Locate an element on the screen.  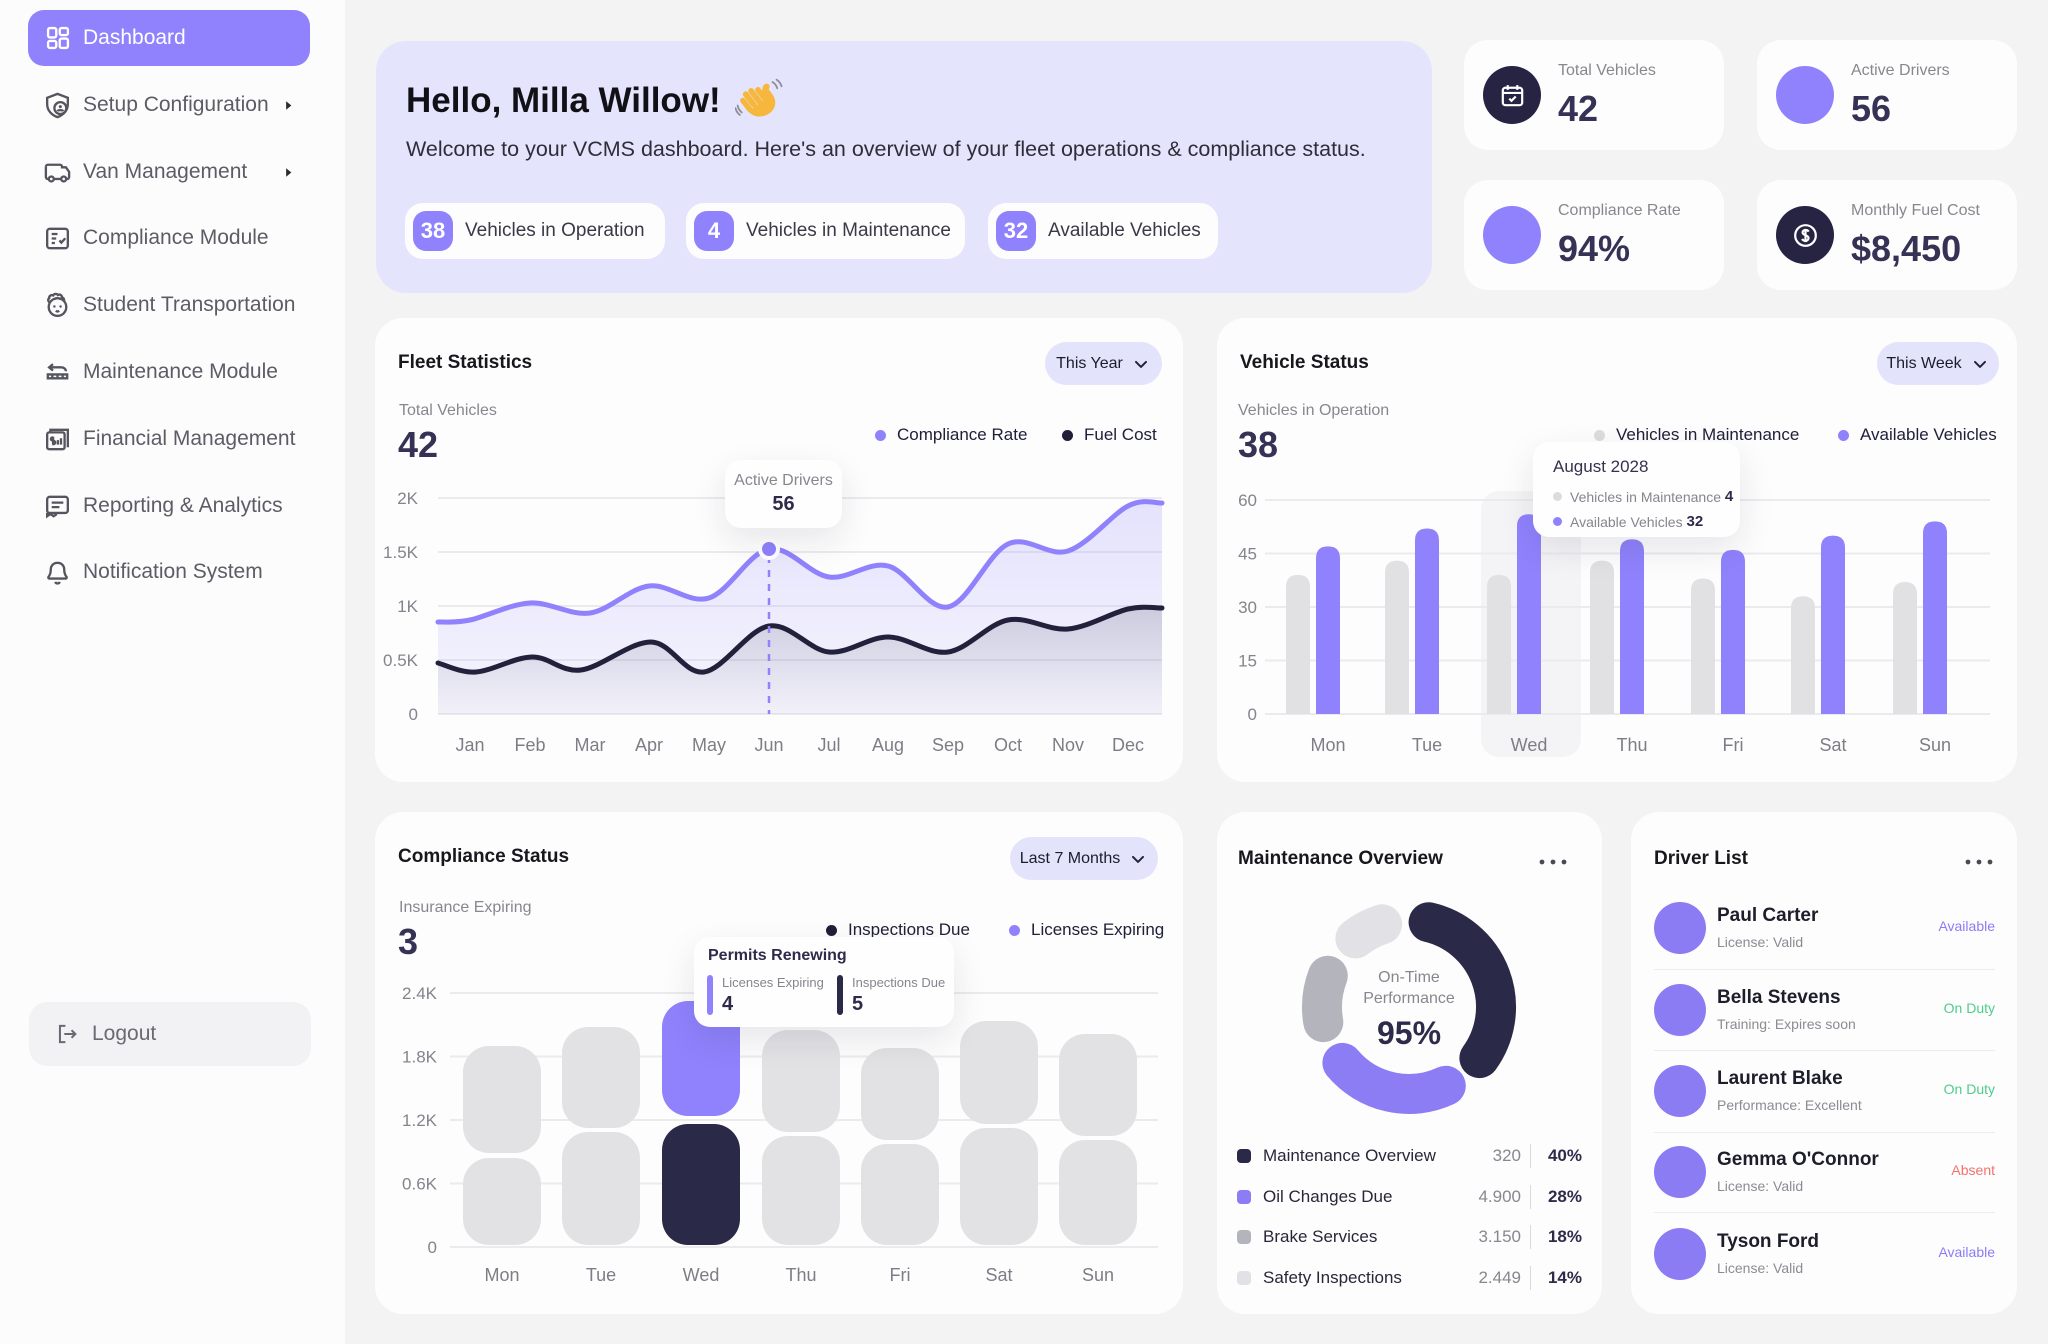
svg-text: Nov is located at coordinates (1068, 745).